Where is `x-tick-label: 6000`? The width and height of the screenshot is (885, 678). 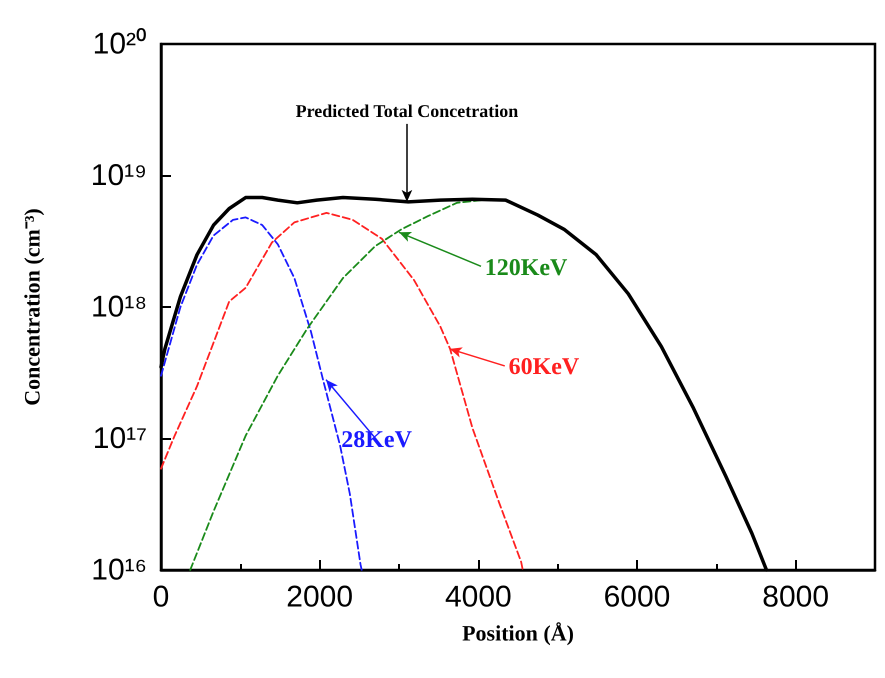 x-tick-label: 6000 is located at coordinates (637, 597).